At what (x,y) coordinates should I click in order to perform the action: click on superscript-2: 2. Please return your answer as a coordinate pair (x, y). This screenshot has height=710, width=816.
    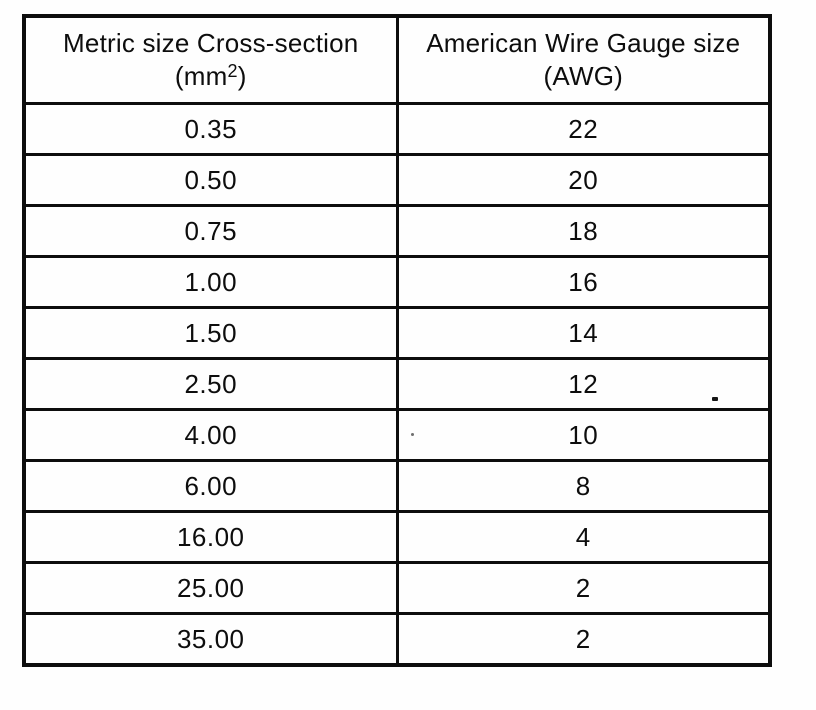
    Looking at the image, I should click on (232, 71).